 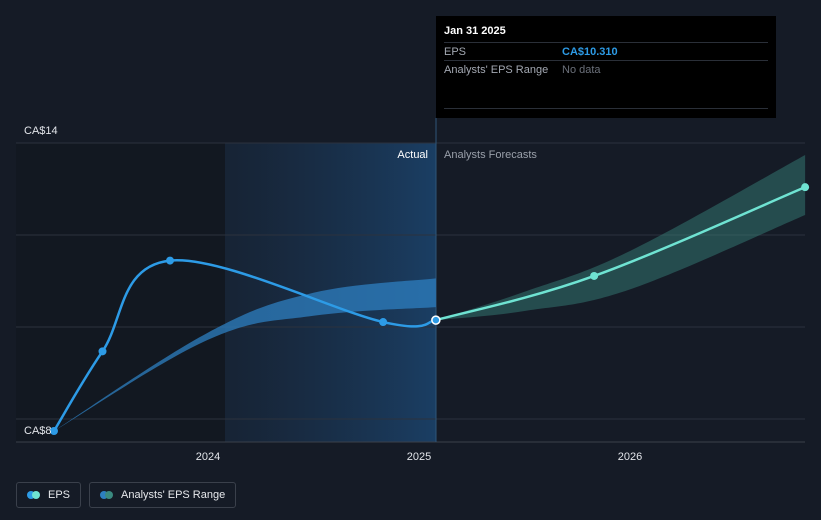 I want to click on past-region, so click(x=120, y=292).